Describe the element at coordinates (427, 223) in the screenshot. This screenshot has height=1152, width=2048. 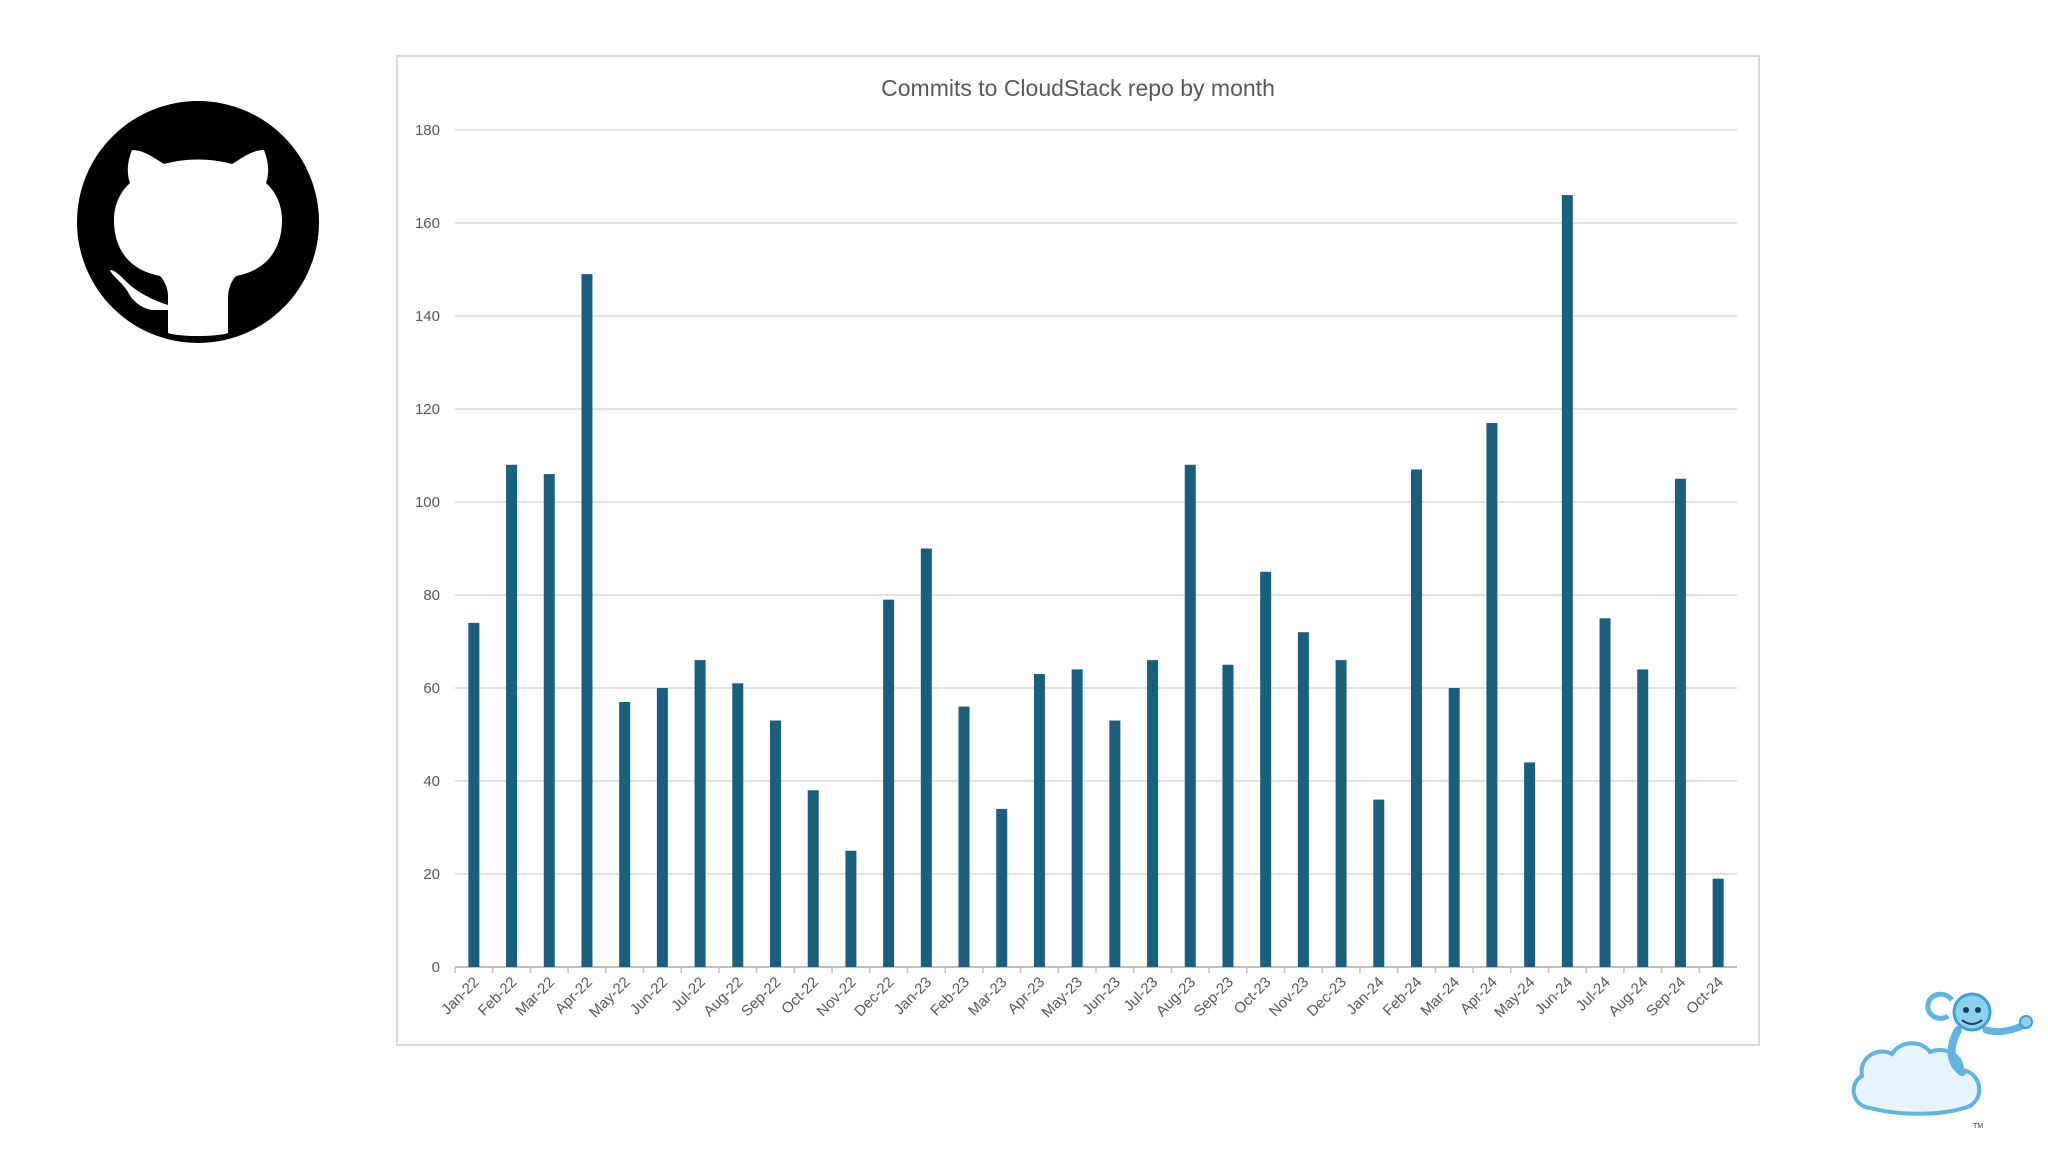
I see `y-tick-label: 160` at that location.